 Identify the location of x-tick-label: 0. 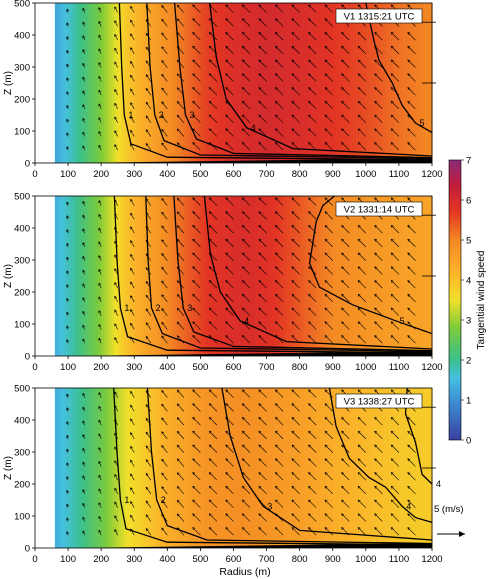
(34, 174).